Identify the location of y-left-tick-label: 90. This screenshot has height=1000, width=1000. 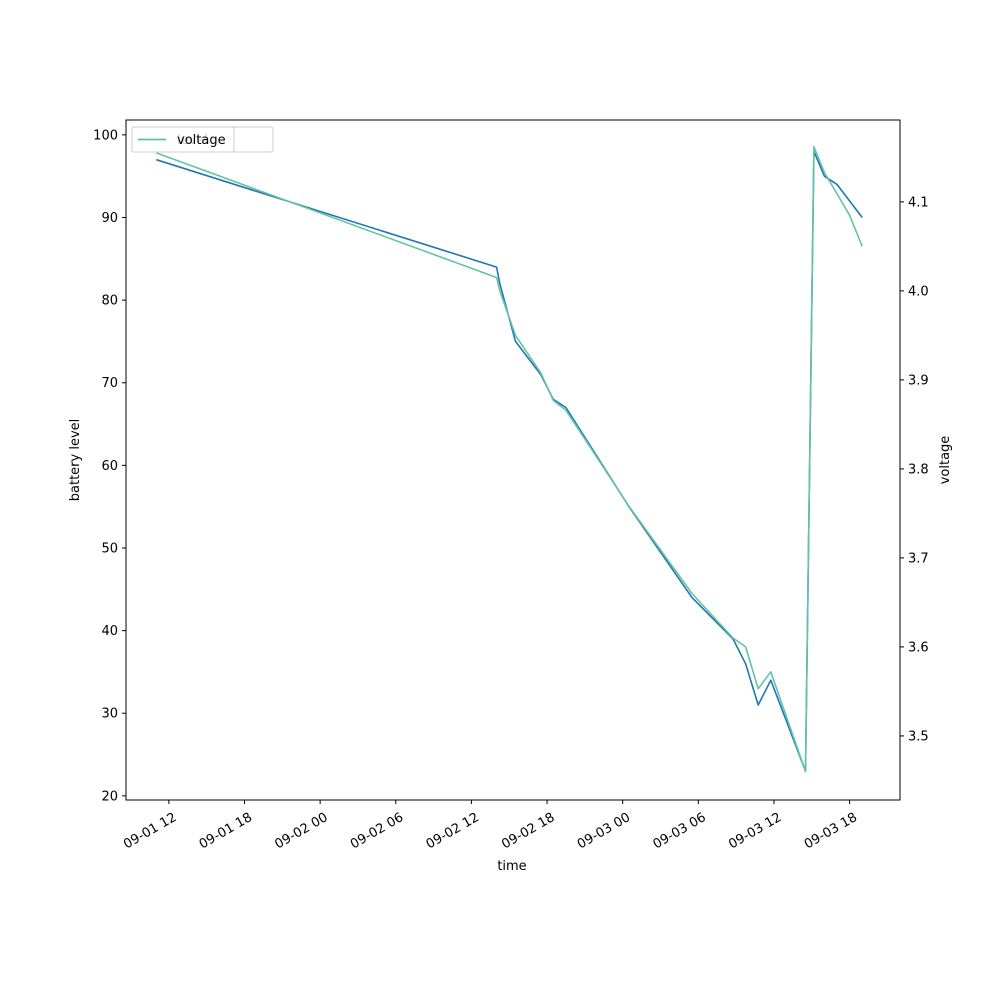
(109, 218).